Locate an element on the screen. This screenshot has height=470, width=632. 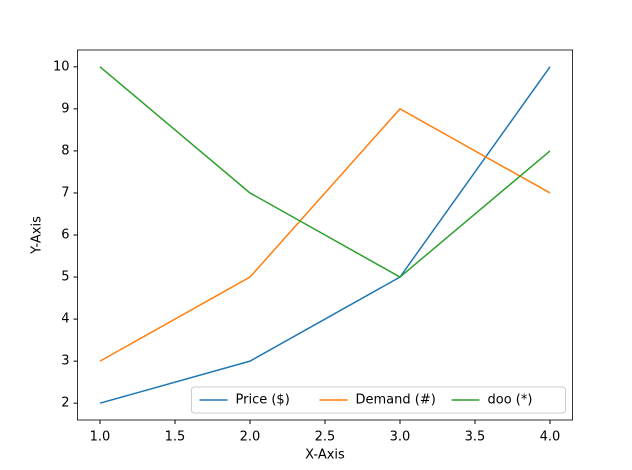
legend-box is located at coordinates (378, 400).